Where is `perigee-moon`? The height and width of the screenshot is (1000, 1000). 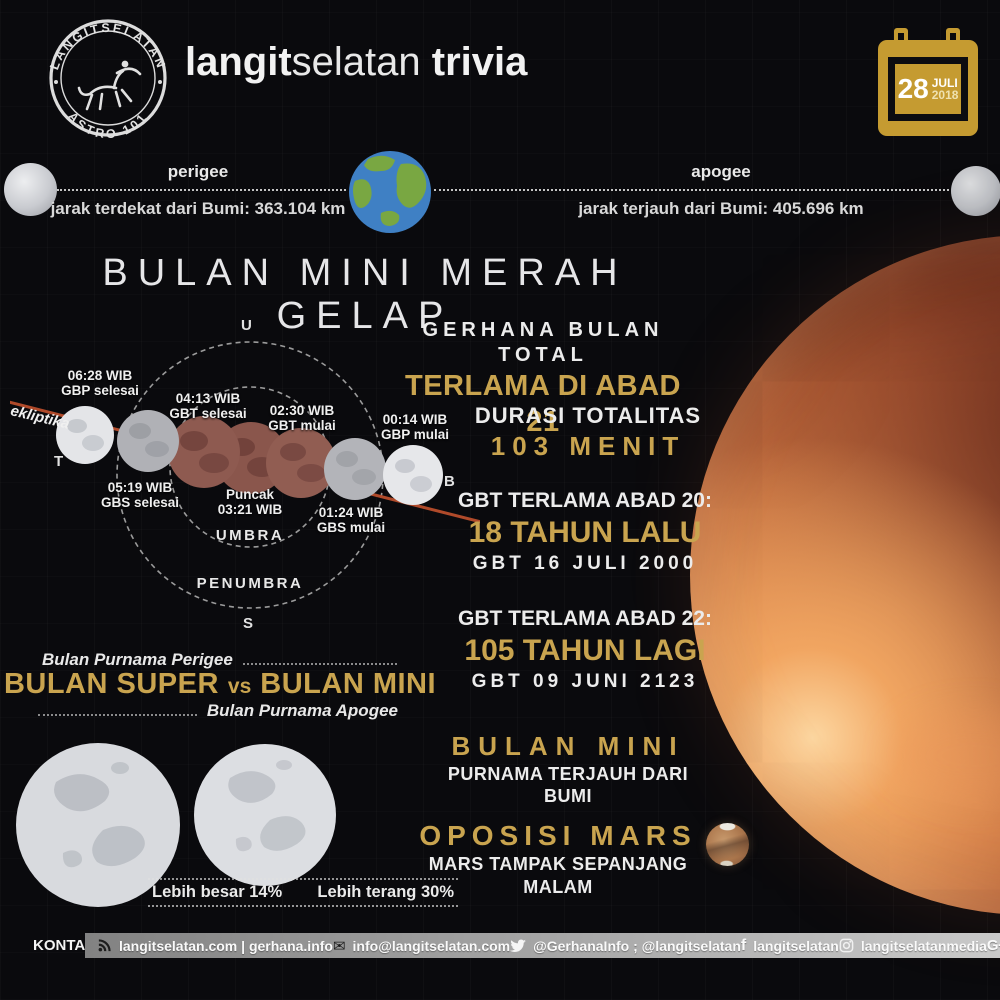
perigee-moon is located at coordinates (30, 189).